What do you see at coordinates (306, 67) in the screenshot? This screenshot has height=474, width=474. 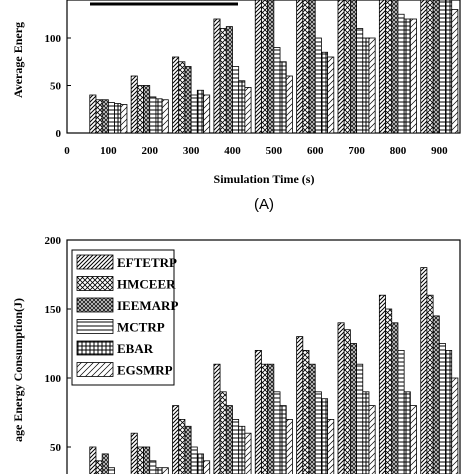 I see `bar-a-s1-c5` at bounding box center [306, 67].